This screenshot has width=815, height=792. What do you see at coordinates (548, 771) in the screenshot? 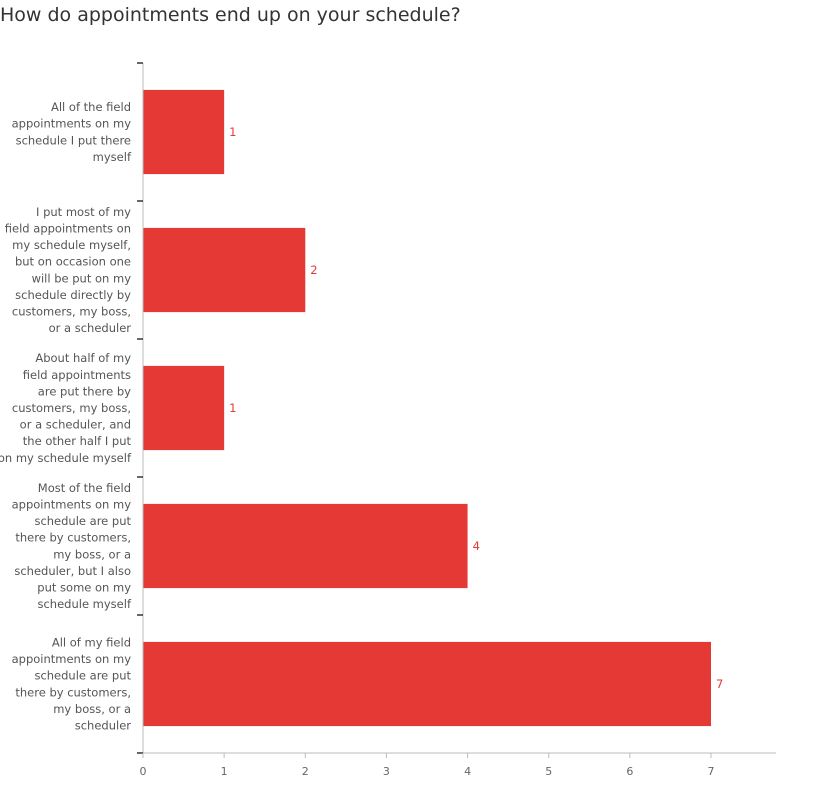
I see `x-tick-label: 5` at bounding box center [548, 771].